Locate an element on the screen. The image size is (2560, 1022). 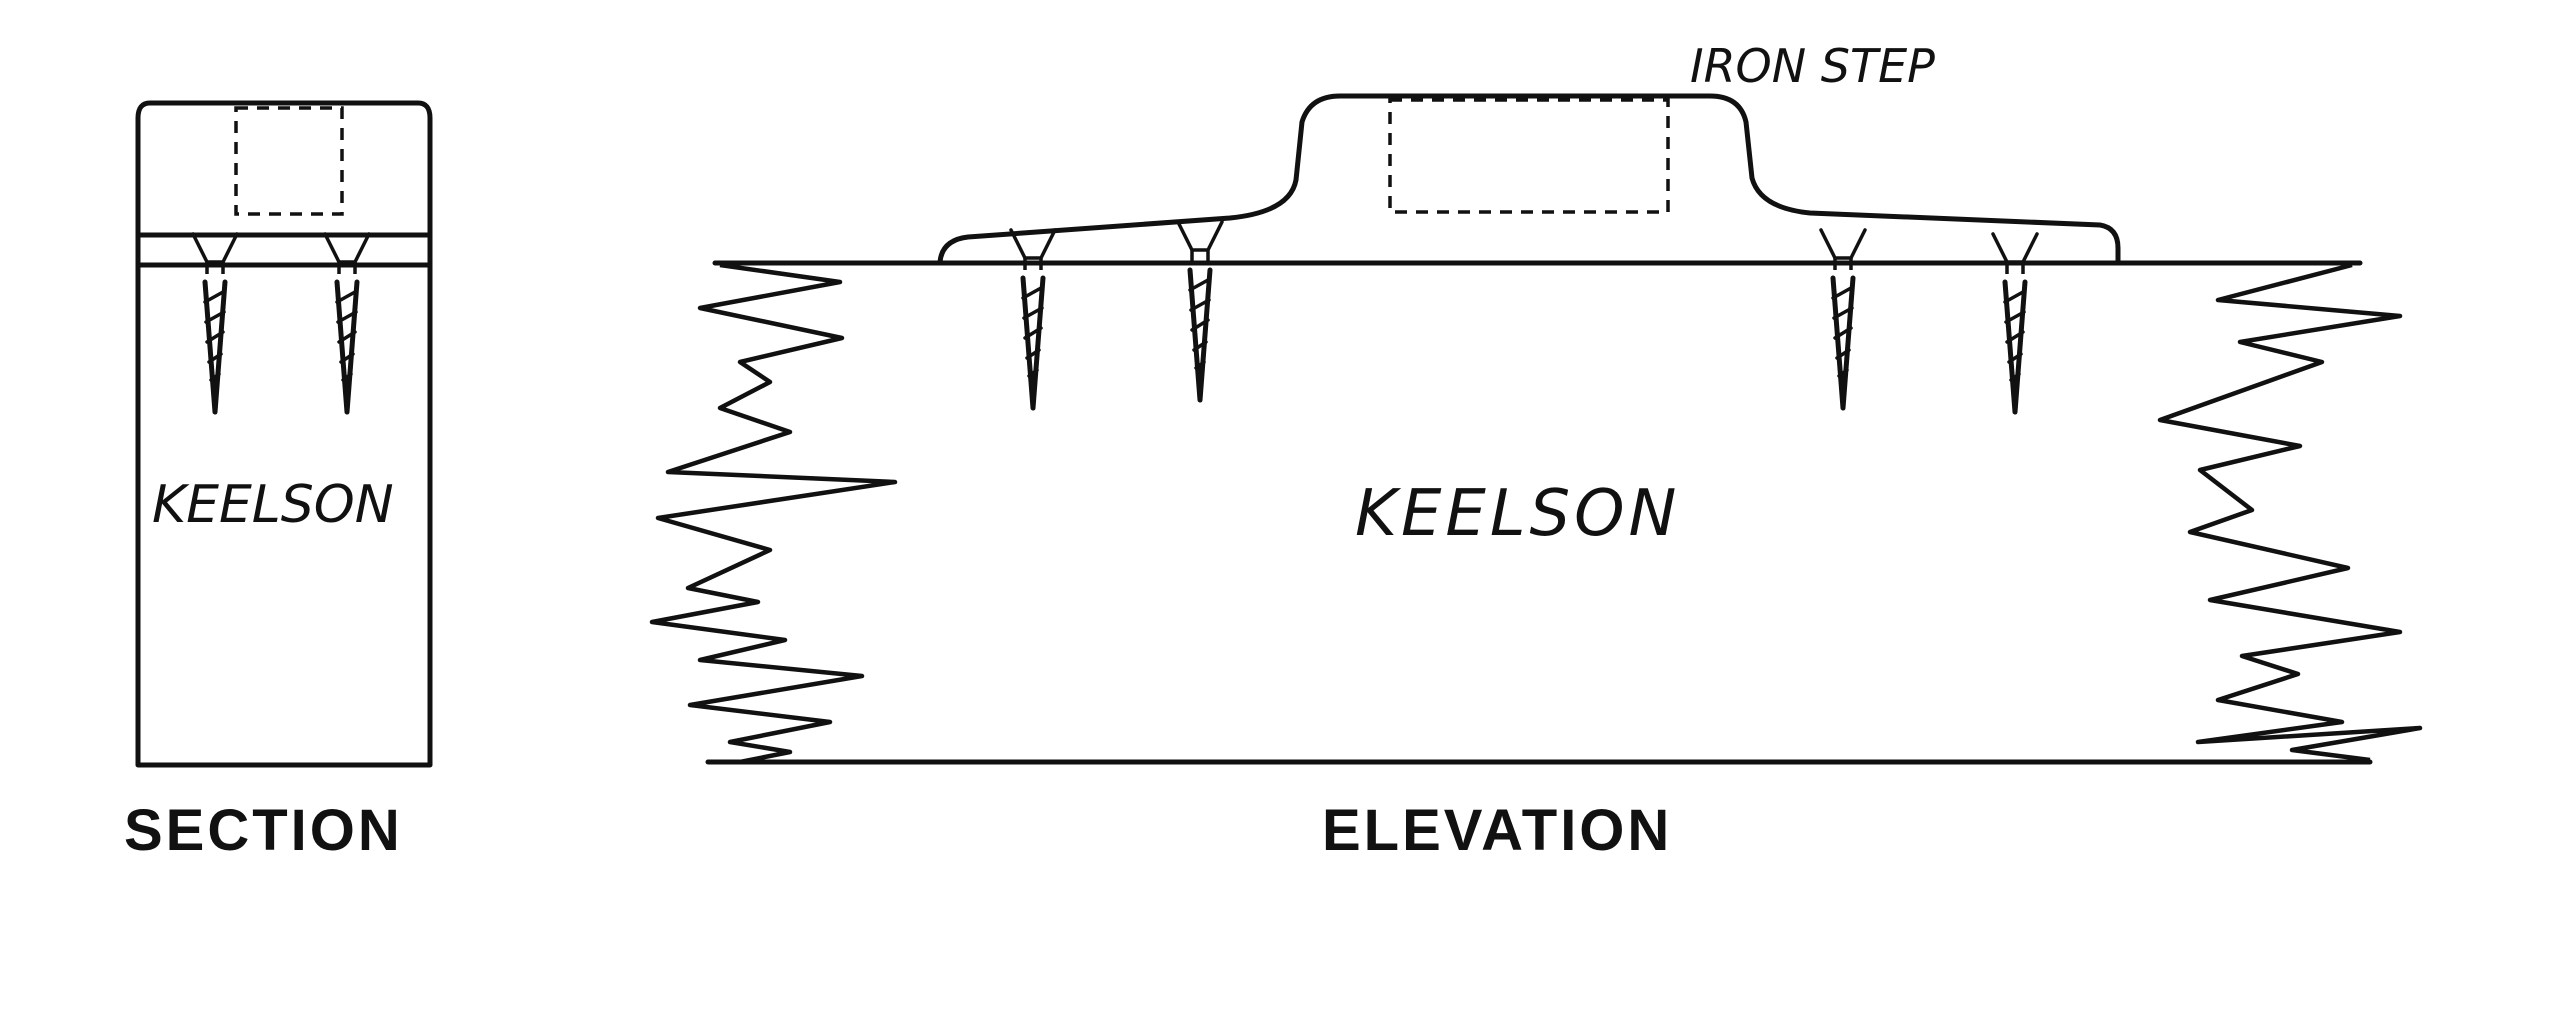
section-outline is located at coordinates (284, 434).